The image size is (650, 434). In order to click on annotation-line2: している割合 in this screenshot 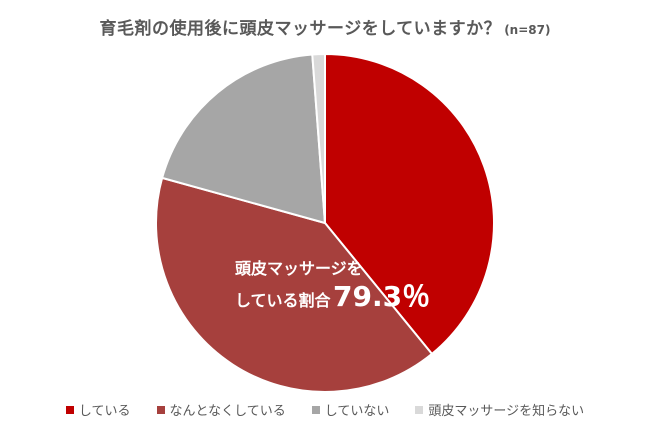, I will do `click(283, 300)`.